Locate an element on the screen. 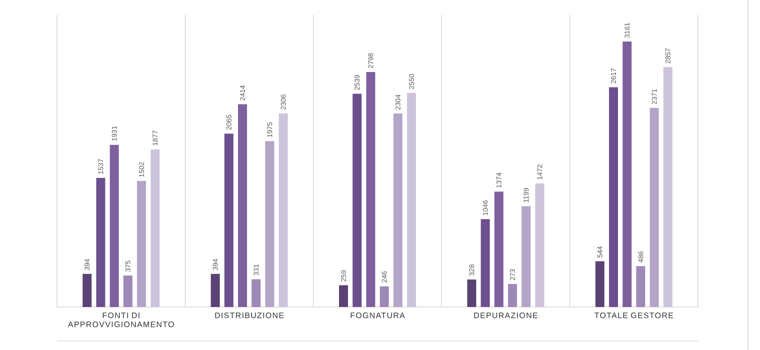 This screenshot has width=760, height=350. x-tick-label: TOTALE GESTORE is located at coordinates (634, 315).